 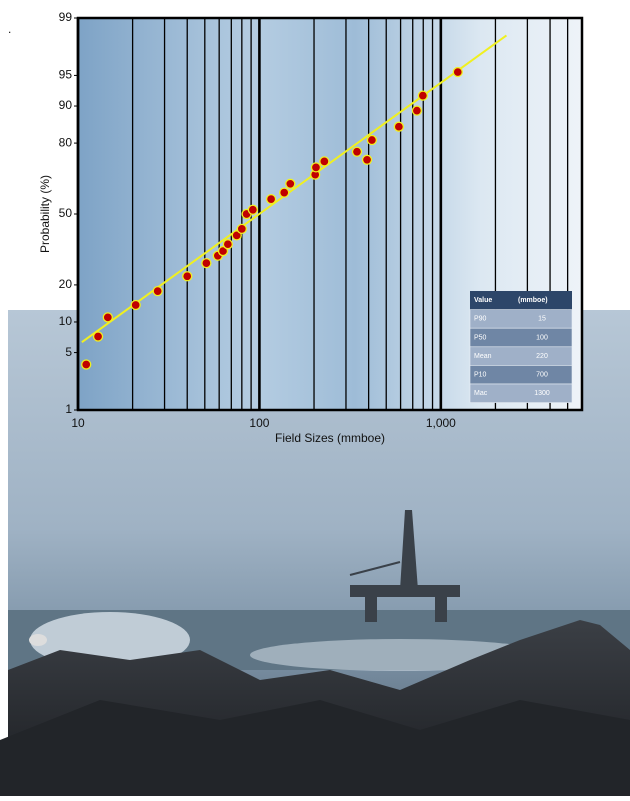 What do you see at coordinates (542, 319) in the screenshot?
I see `table-cell: 15` at bounding box center [542, 319].